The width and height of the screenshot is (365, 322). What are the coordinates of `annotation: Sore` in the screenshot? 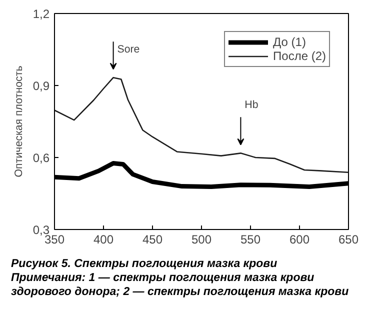 It's located at (128, 50).